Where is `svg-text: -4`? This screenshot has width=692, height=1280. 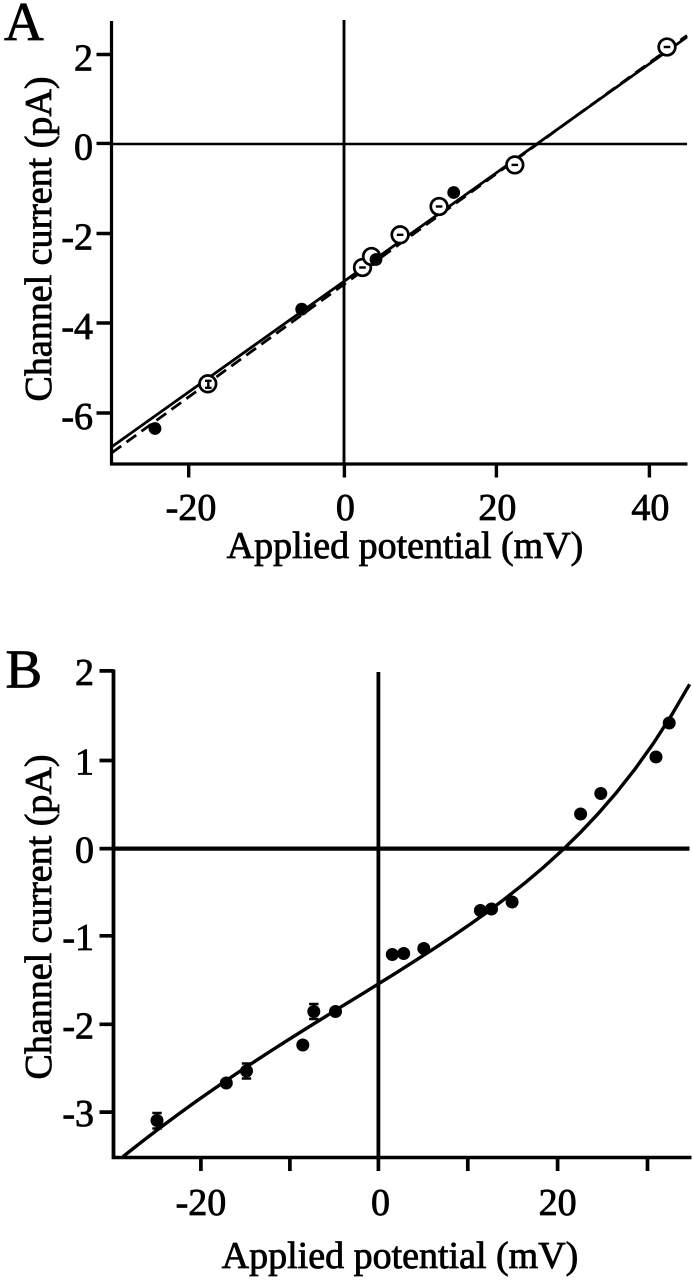
svg-text: -4 is located at coordinates (77, 327).